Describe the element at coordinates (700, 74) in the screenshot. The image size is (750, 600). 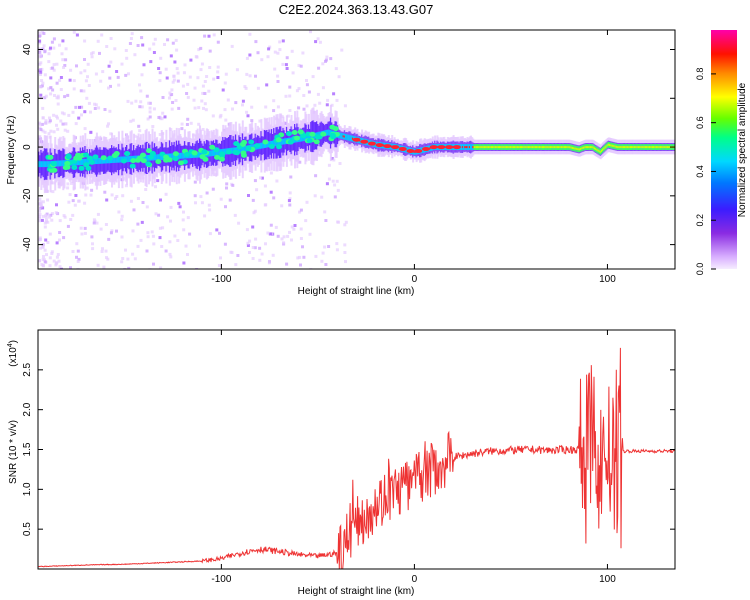
I see `colorbar-tick-label: 0.8` at that location.